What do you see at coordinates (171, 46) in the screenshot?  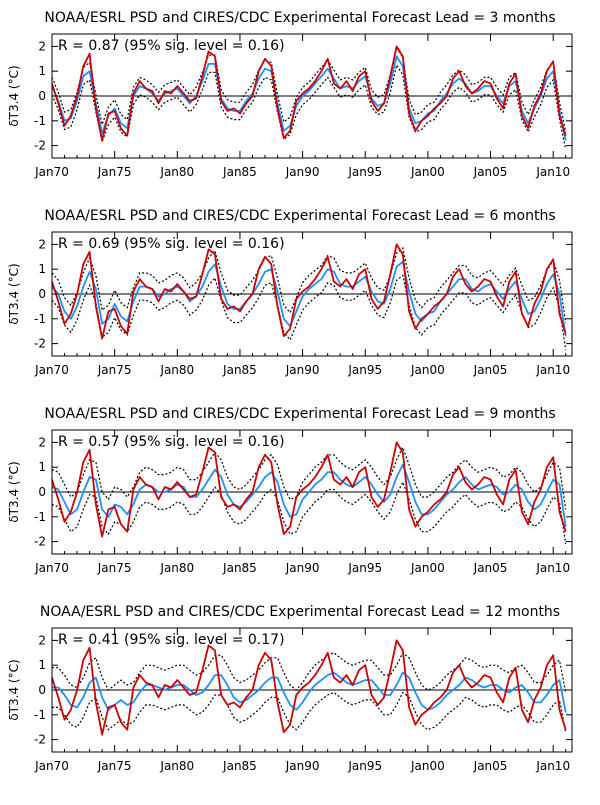 I see `correlation-annotation: R = 0.87 (95% sig. level = 0.16)` at bounding box center [171, 46].